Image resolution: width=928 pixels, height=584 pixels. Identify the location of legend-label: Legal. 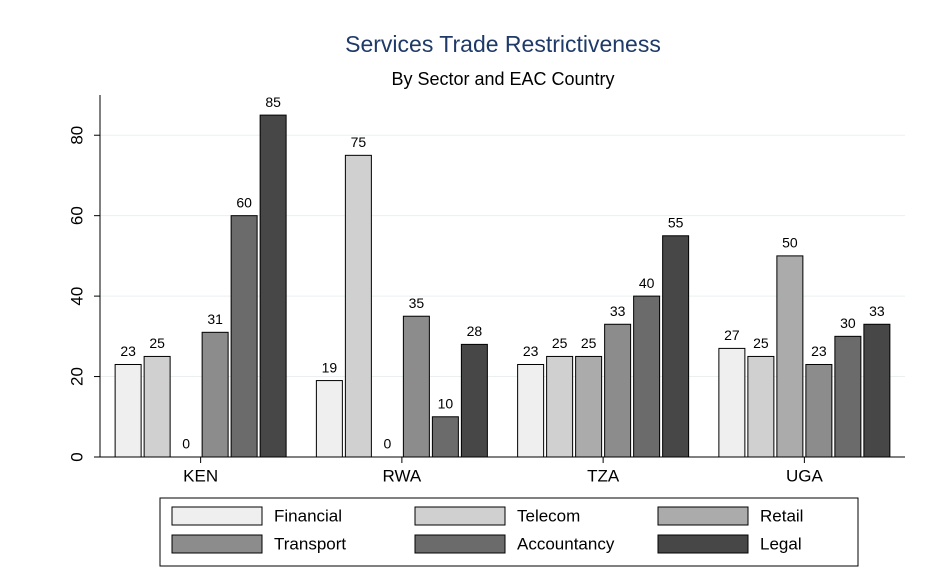
(781, 543).